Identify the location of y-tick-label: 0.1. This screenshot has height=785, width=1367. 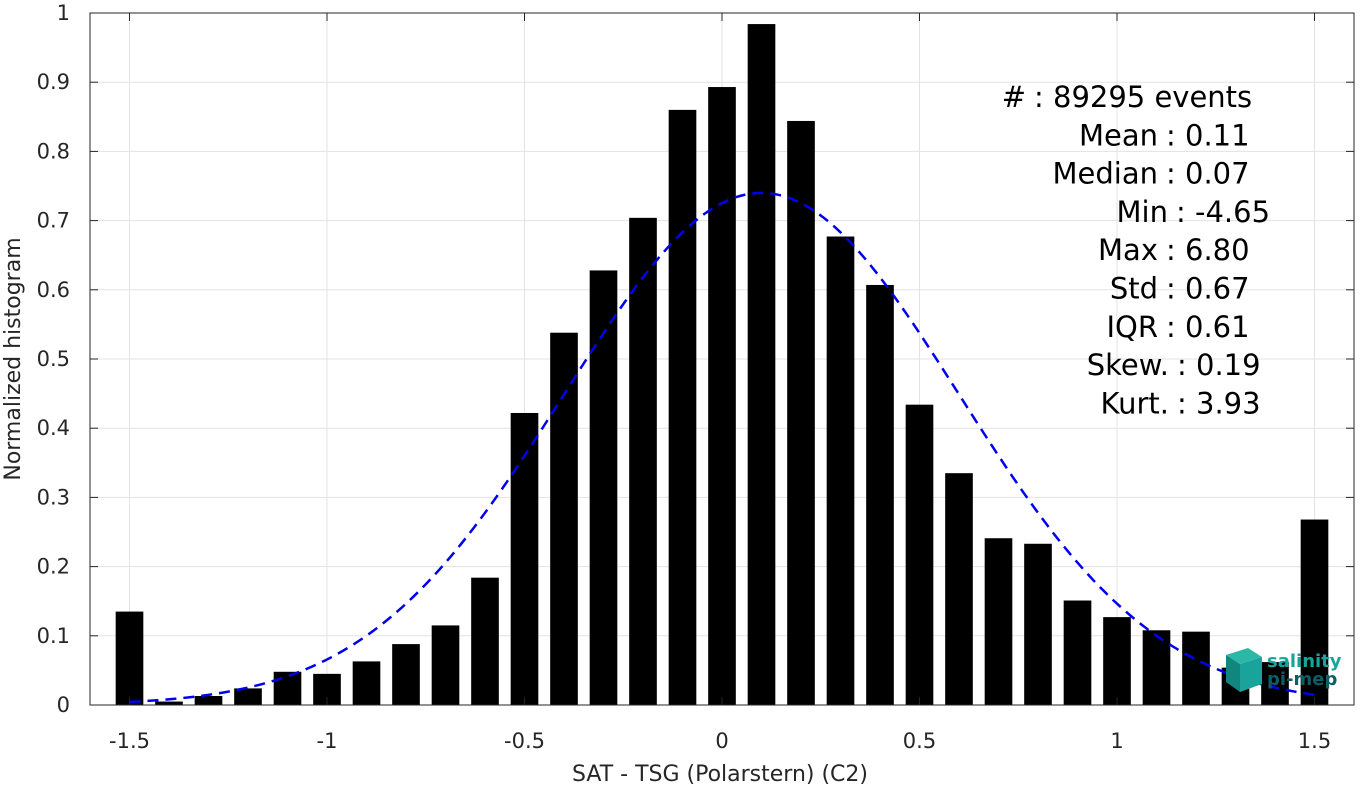
(53, 636).